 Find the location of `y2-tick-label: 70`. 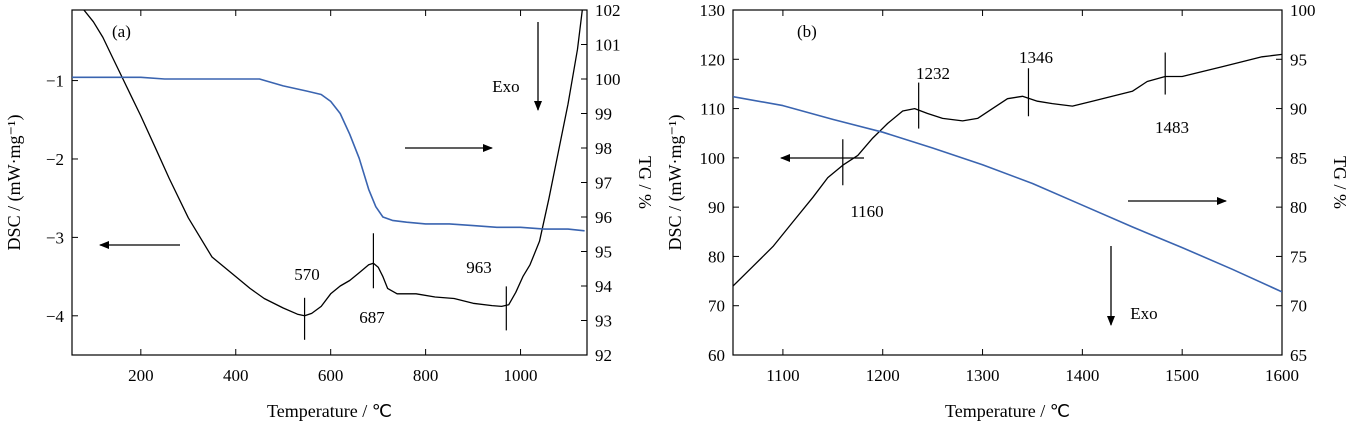

y2-tick-label: 70 is located at coordinates (1298, 306).